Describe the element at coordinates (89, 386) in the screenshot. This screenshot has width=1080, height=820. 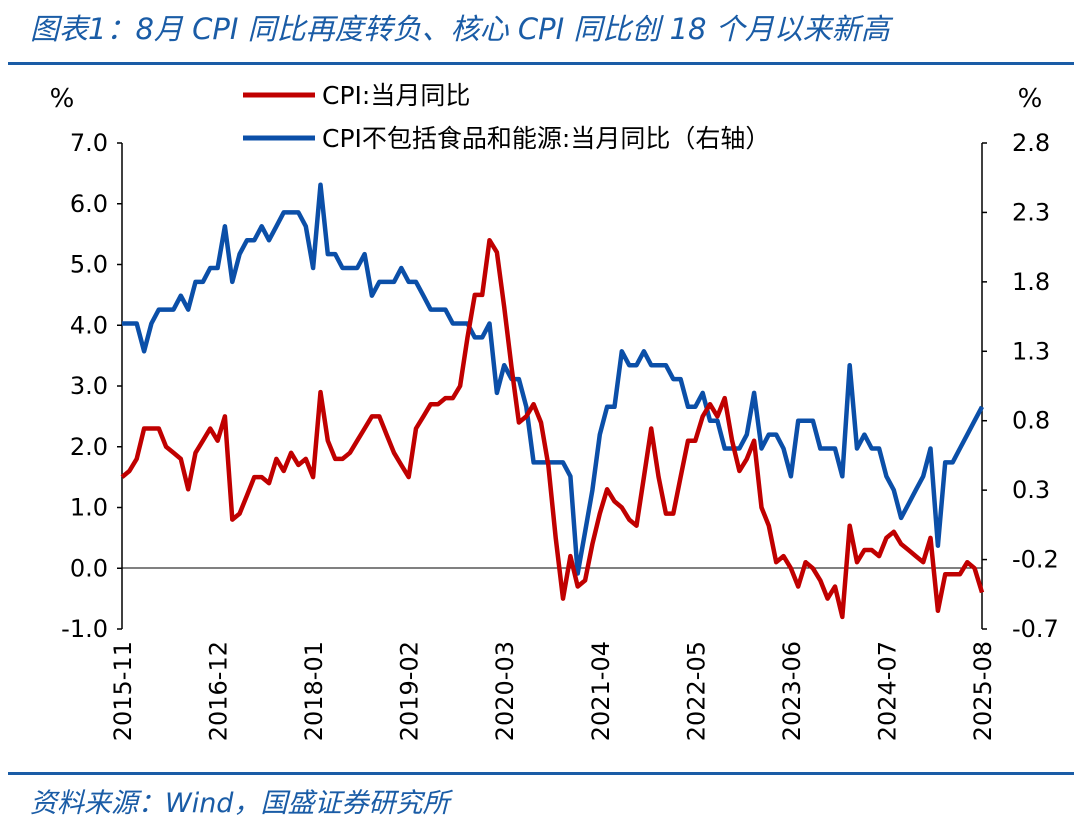
I see `left-tick-label: 3.0` at that location.